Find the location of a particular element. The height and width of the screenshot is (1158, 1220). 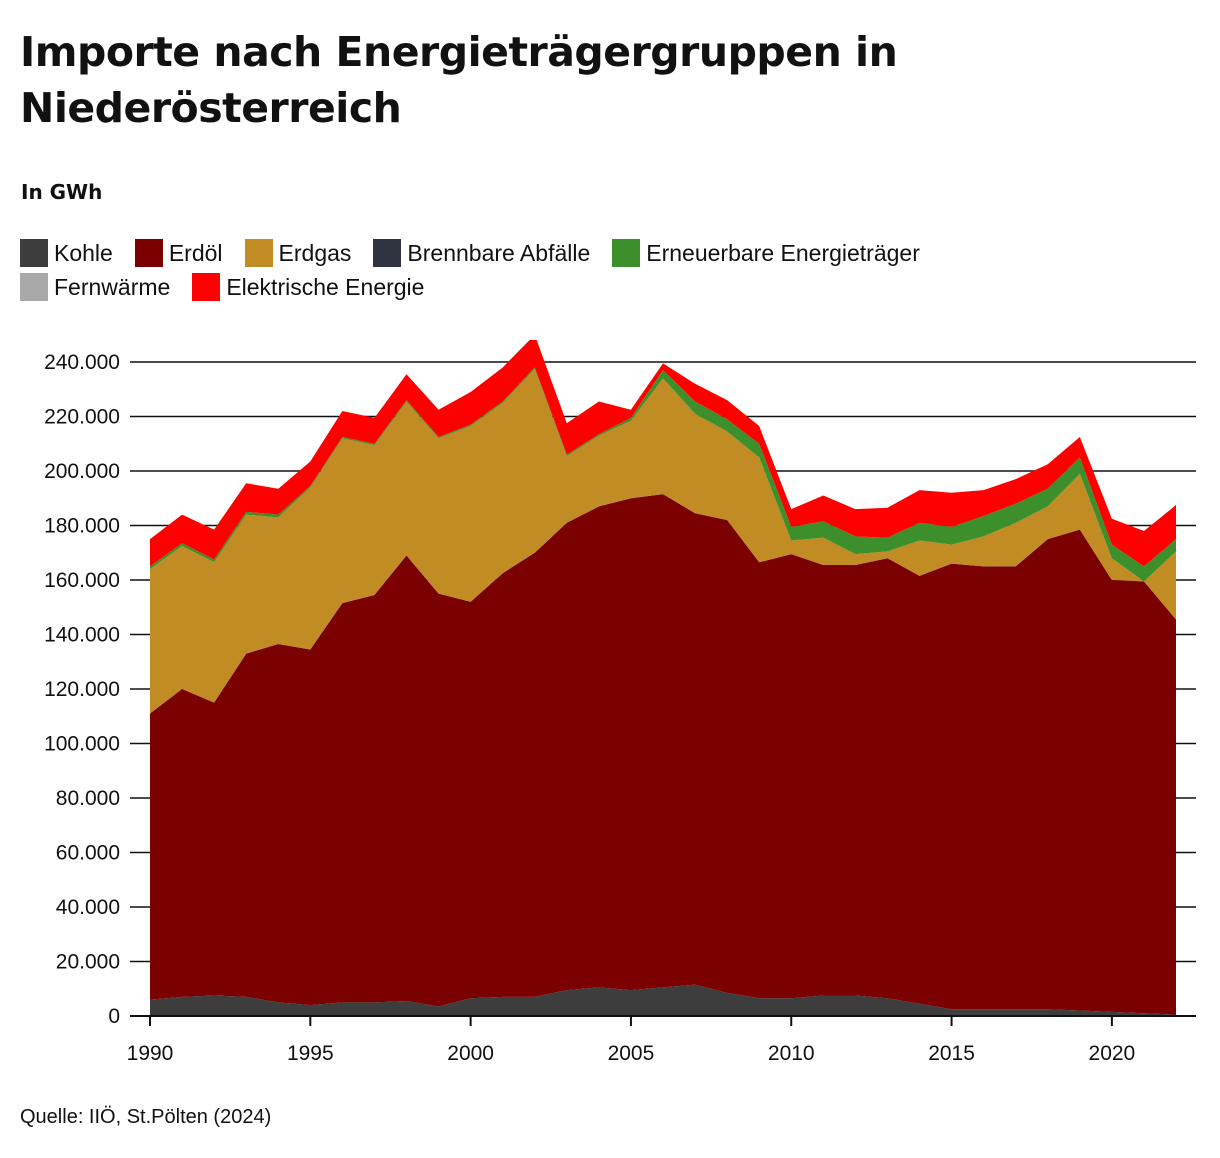

legend-row-2: Fernwärme Elektrische Energie is located at coordinates (610, 287).